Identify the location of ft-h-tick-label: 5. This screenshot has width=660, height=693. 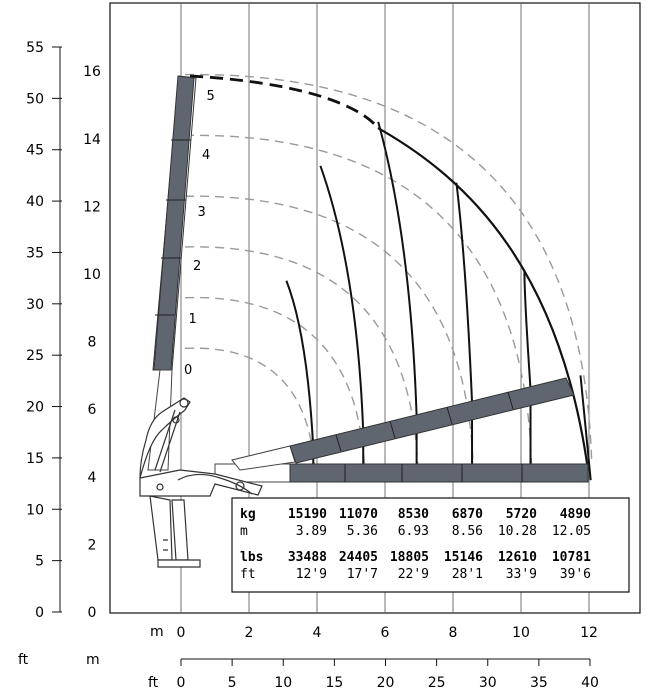
(232, 683).